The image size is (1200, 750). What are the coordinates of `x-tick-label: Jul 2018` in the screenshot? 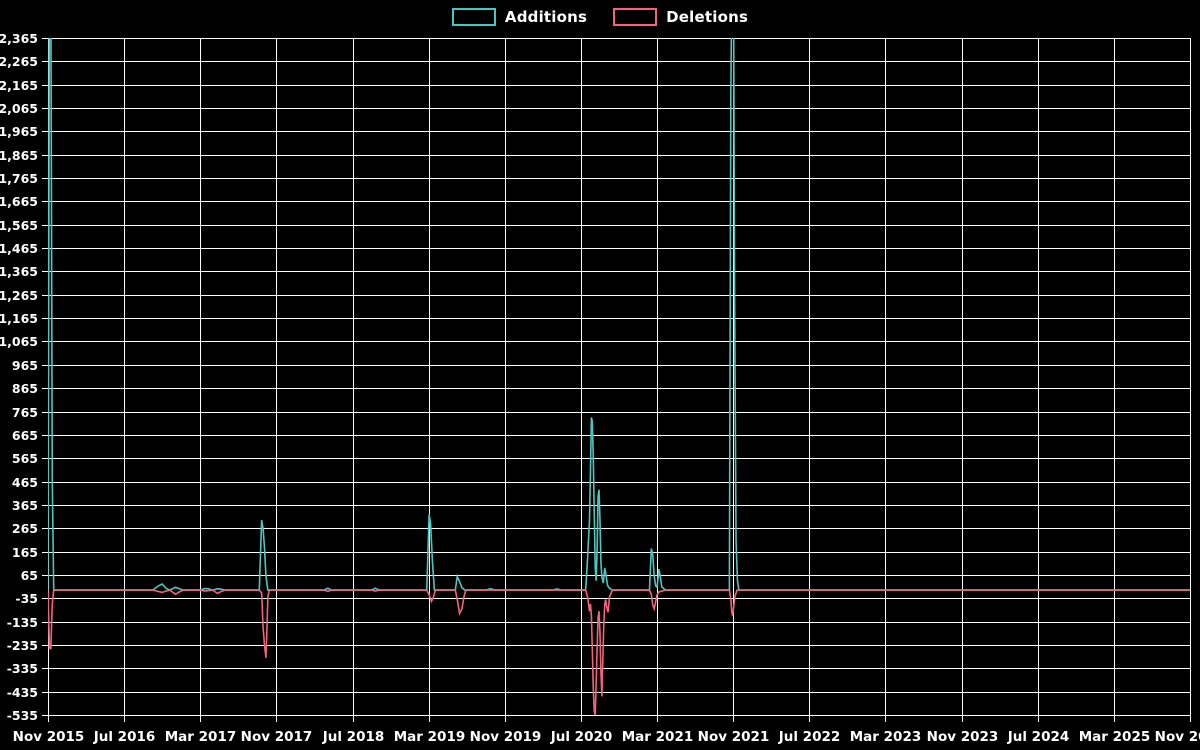 It's located at (353, 737).